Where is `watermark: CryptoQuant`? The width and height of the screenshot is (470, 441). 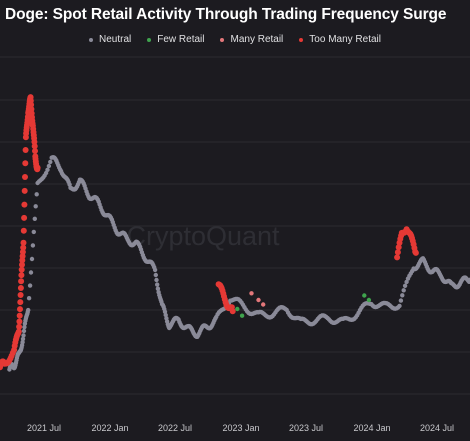 watermark: CryptoQuant is located at coordinates (203, 236).